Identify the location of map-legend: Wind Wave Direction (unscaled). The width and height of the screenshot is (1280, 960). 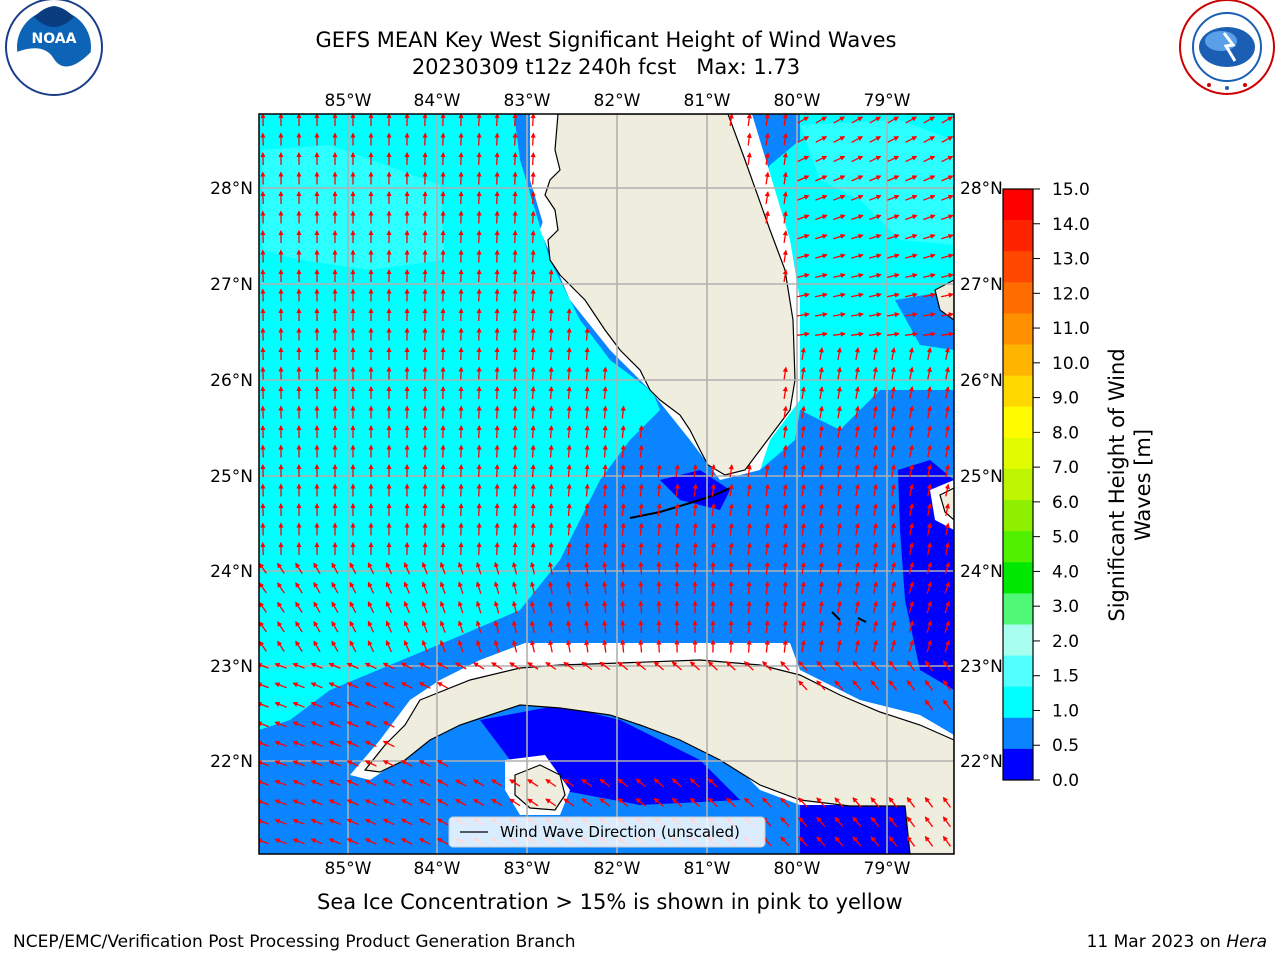
(607, 832).